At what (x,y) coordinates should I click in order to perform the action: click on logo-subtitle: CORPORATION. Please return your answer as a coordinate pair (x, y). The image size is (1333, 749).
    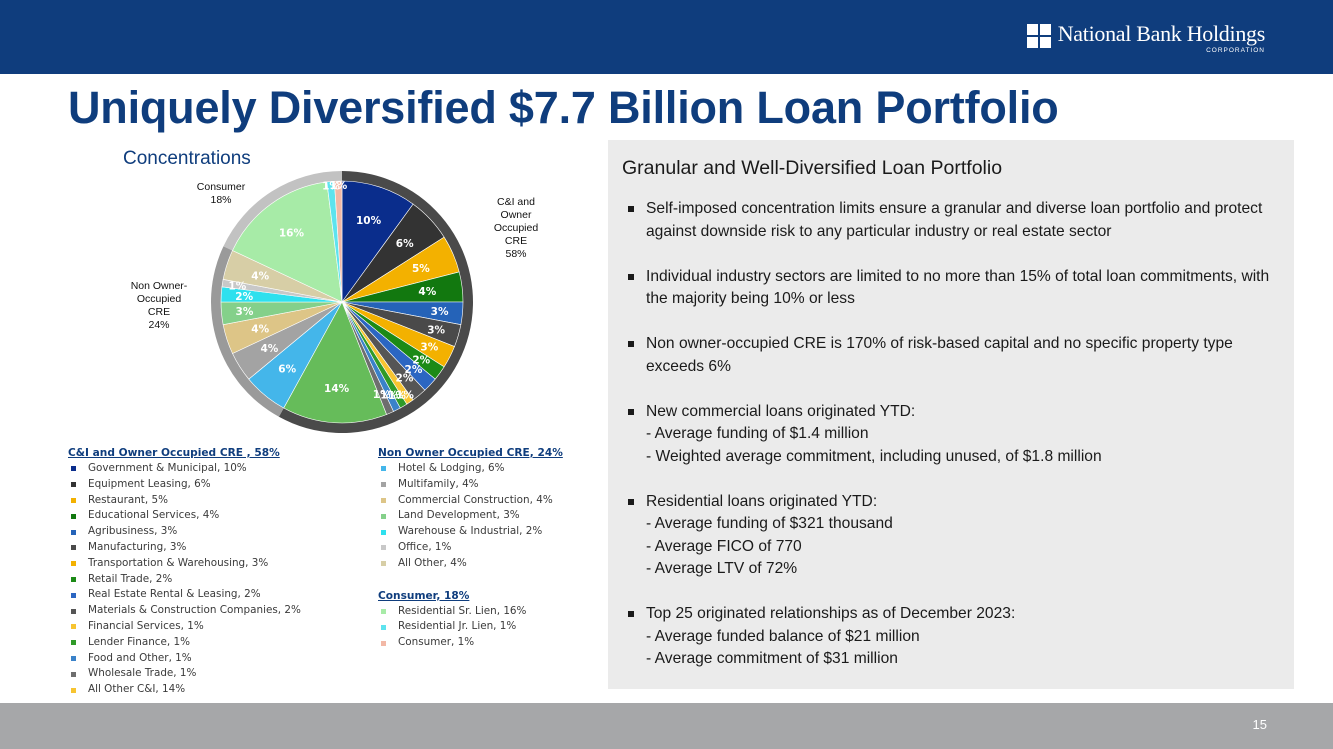
    Looking at the image, I should click on (1235, 50).